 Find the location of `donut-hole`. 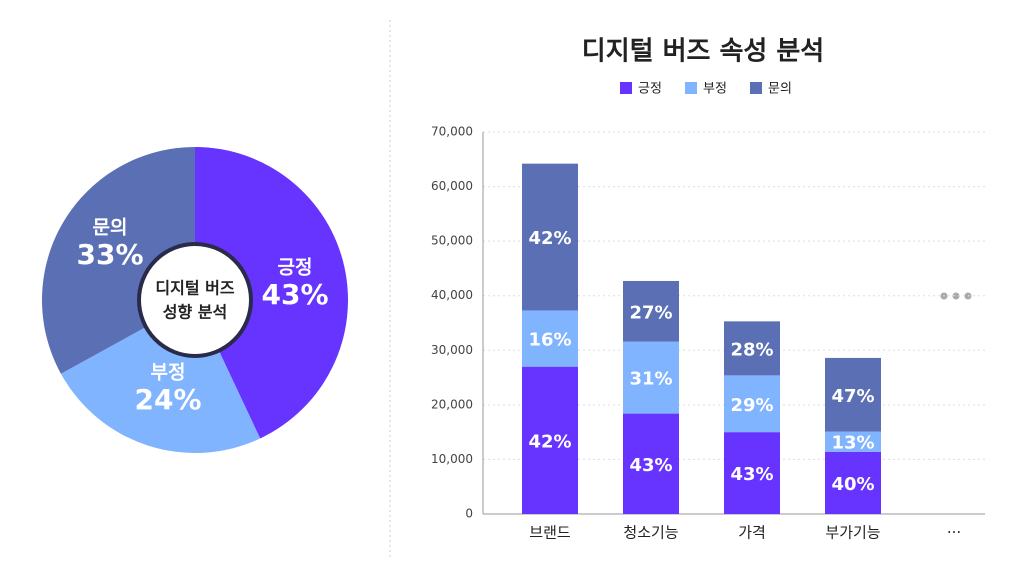

donut-hole is located at coordinates (195, 300).